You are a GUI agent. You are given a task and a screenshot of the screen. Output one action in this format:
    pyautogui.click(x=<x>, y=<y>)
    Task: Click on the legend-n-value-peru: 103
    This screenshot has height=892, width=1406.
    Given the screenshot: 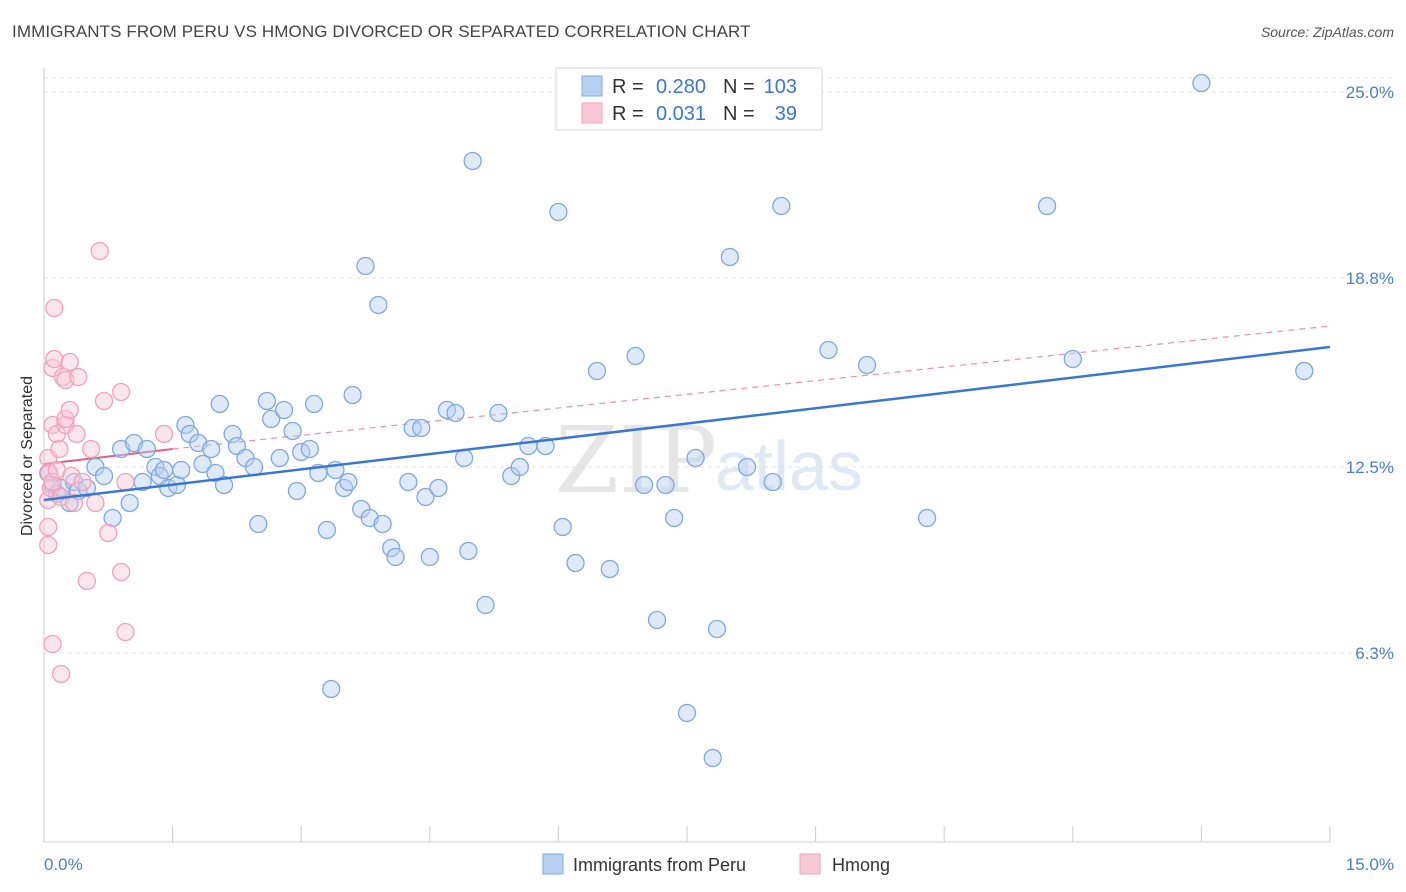 What is the action you would take?
    pyautogui.click(x=780, y=87)
    